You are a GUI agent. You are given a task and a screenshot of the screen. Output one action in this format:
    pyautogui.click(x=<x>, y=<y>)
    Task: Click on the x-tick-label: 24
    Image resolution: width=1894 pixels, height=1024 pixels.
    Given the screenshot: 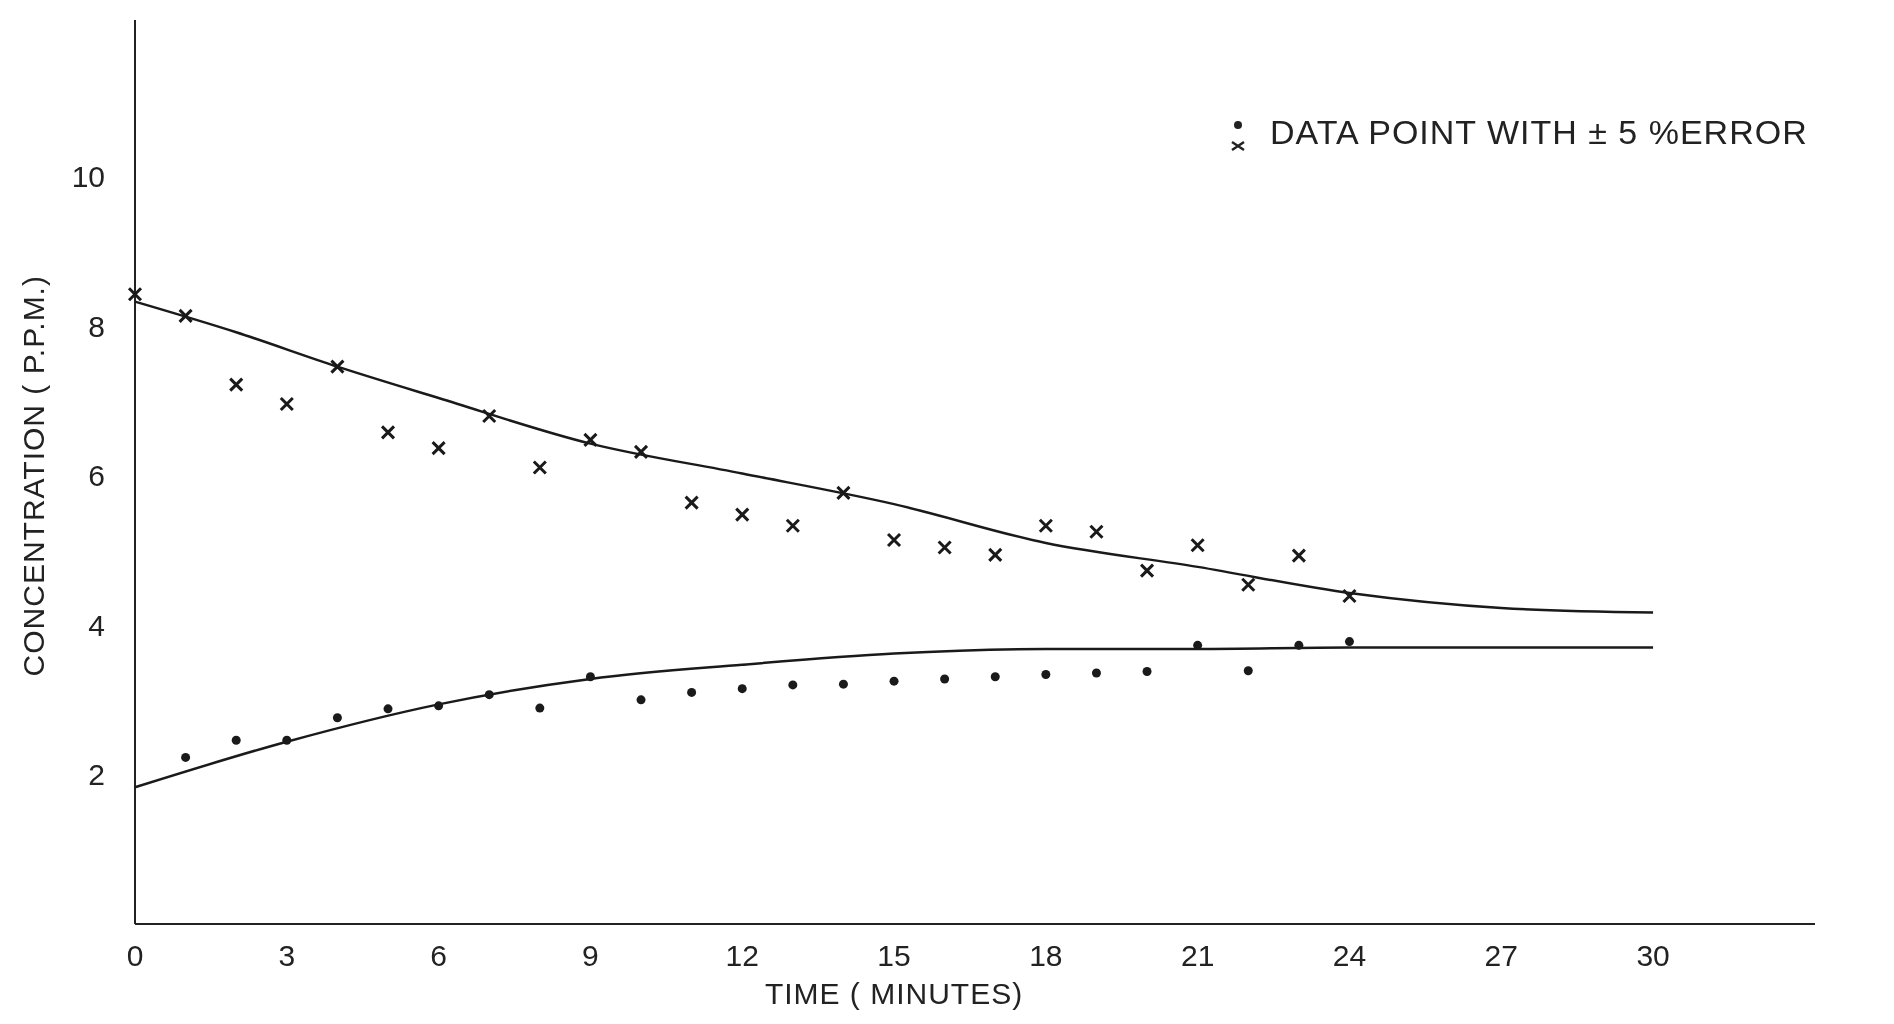 What is the action you would take?
    pyautogui.click(x=1349, y=955)
    